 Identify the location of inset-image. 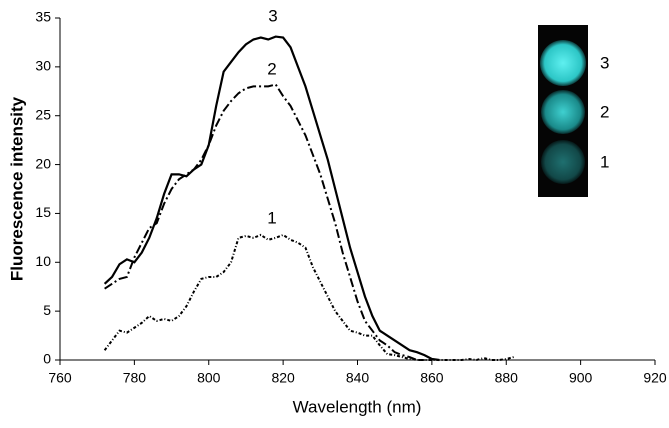
(563, 111).